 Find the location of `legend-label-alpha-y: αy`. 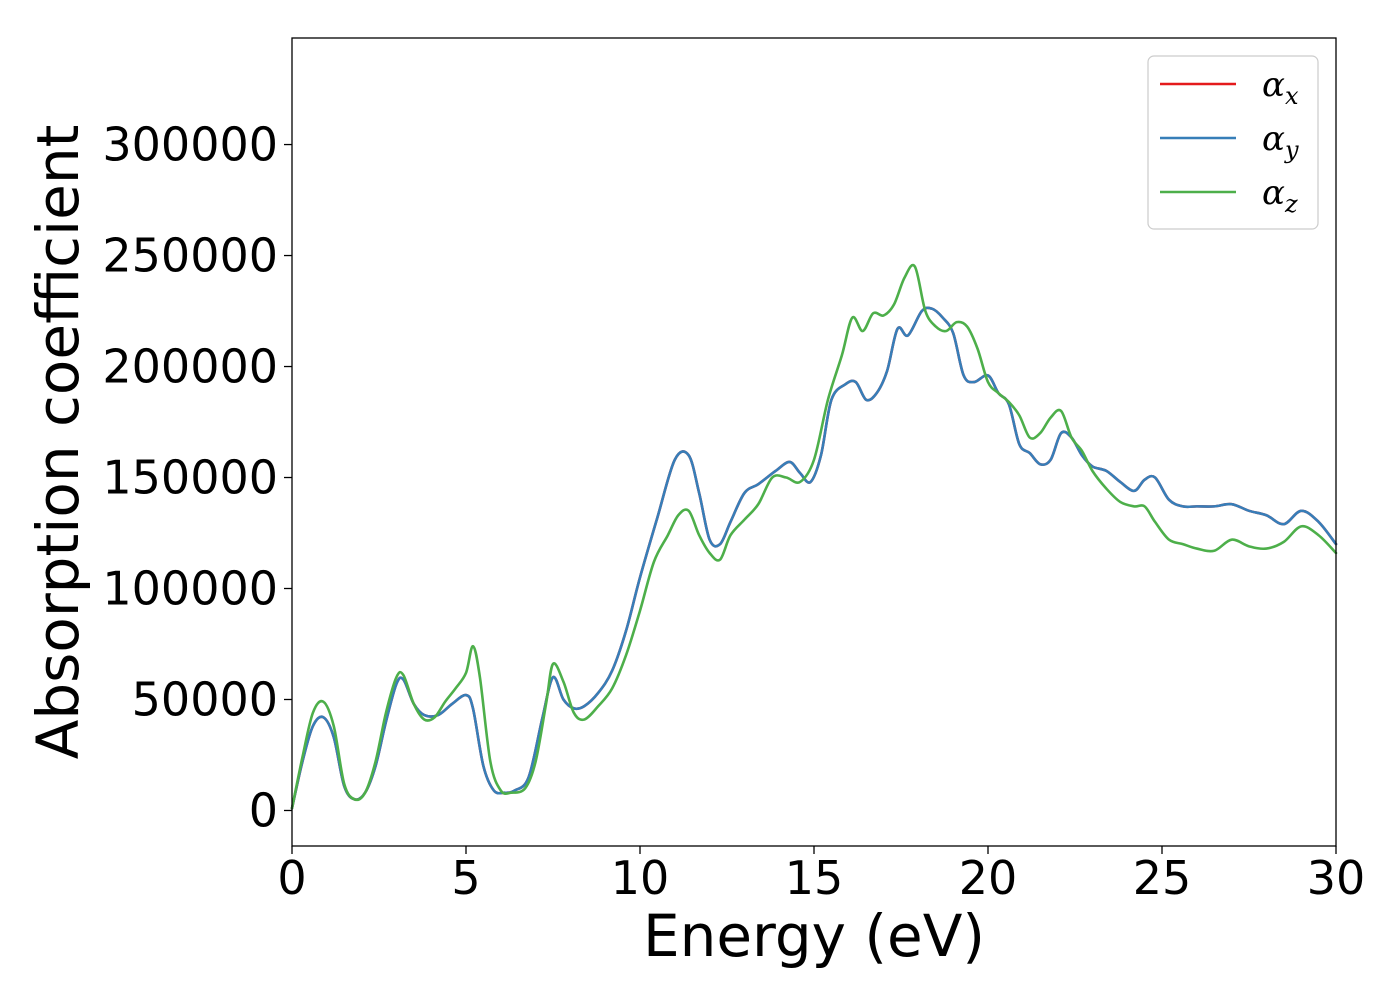

legend-label-alpha-y: αy is located at coordinates (1280, 141).